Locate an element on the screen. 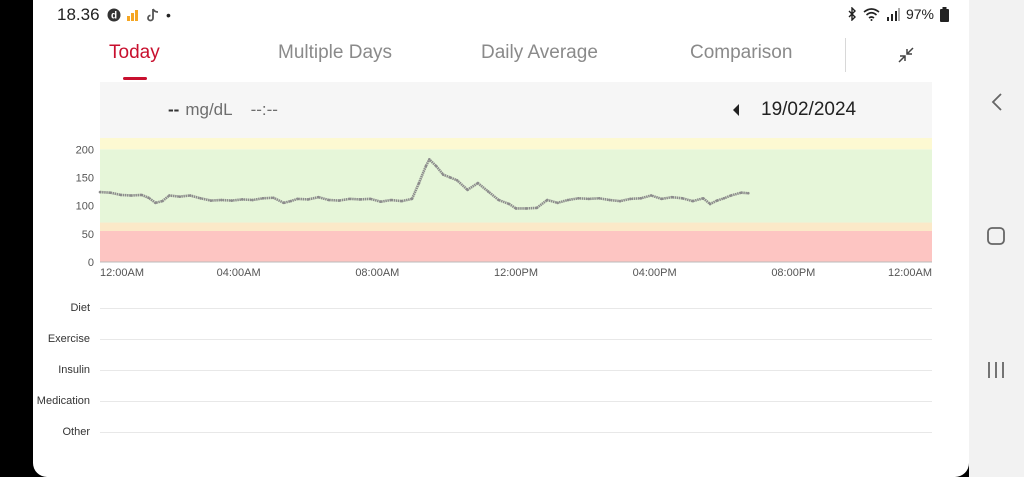 The height and width of the screenshot is (477, 1024). y-tick-label: 200 is located at coordinates (85, 150).